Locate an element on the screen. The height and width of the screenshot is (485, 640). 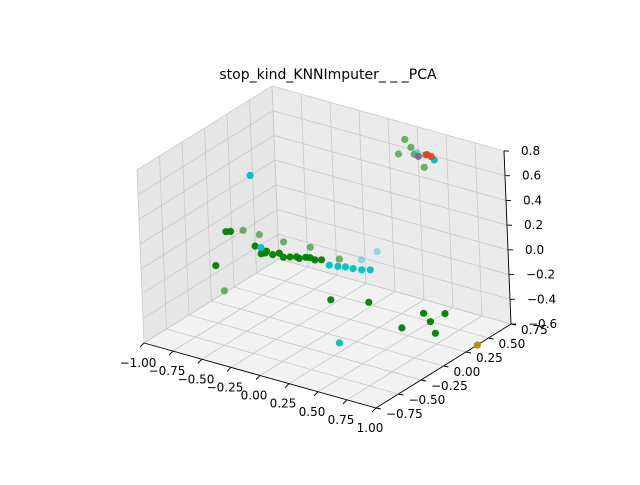
z-tick-label: 0.4 is located at coordinates (532, 200).